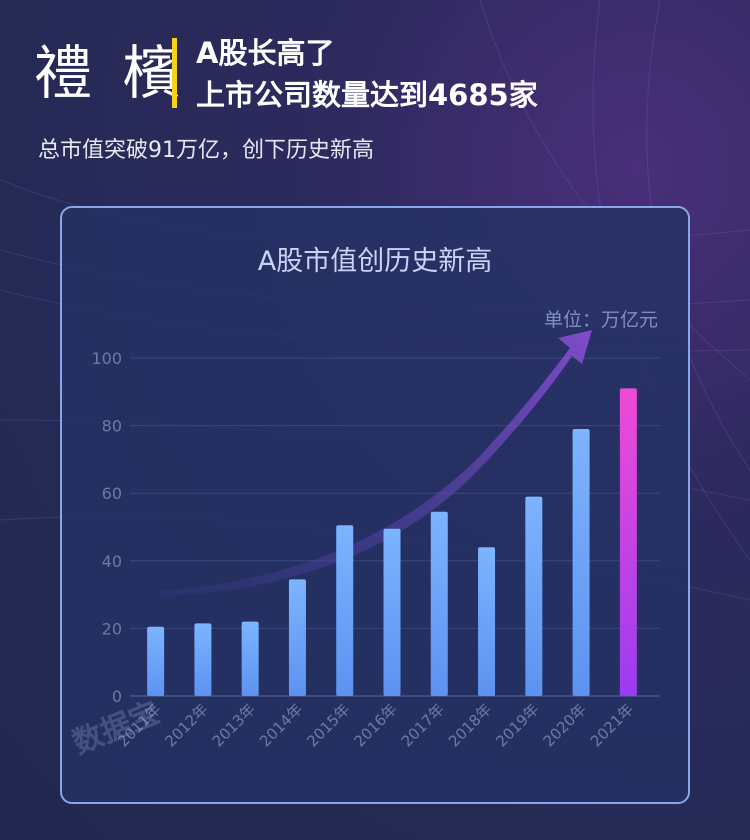 This screenshot has height=840, width=750. Describe the element at coordinates (487, 621) in the screenshot. I see `bar-2018年` at that location.